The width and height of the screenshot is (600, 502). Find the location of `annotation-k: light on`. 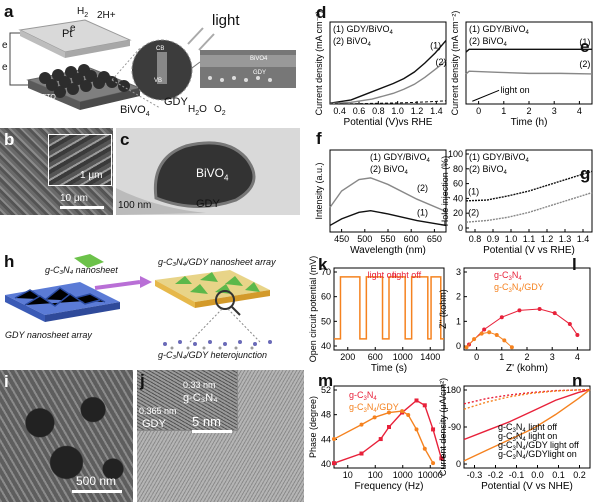

annotation-k: light on is located at coordinates (382, 275).